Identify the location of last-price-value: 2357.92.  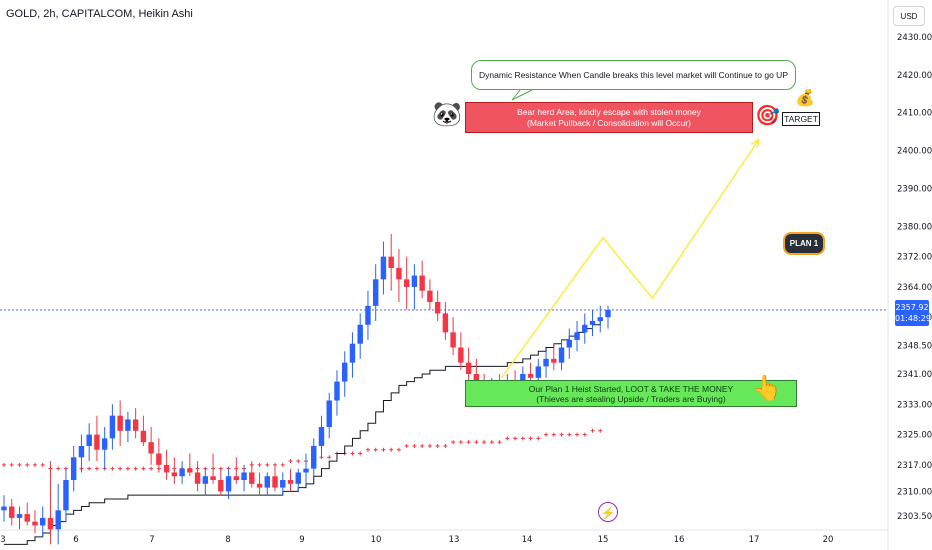
(912, 307).